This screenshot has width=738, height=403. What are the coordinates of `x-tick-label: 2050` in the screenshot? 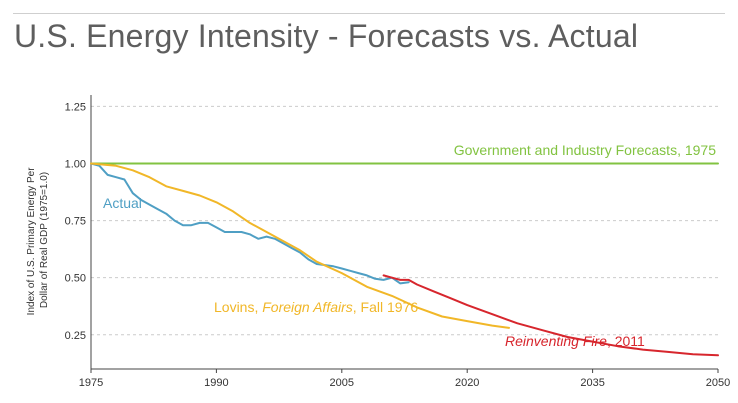 It's located at (718, 383).